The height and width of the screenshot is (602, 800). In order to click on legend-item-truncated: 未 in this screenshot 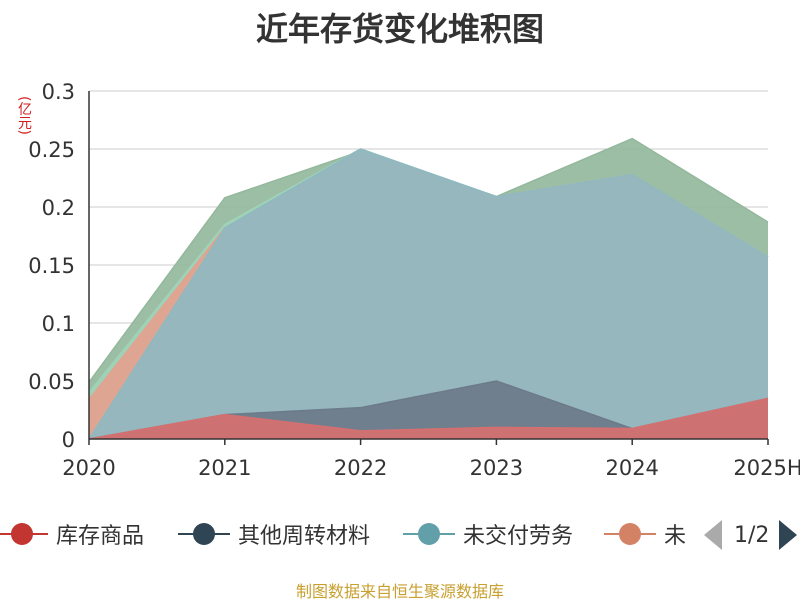, I will do `click(645, 534)`.